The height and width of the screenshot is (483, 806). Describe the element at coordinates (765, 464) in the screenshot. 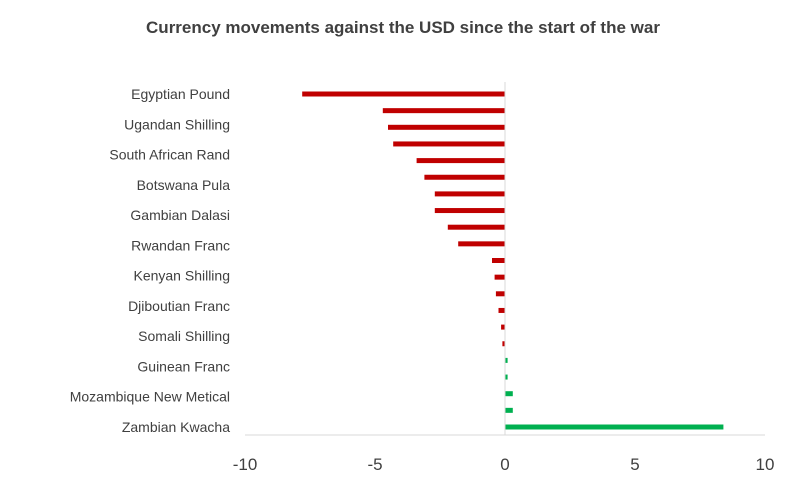

I see `x-tick-label: 10` at that location.